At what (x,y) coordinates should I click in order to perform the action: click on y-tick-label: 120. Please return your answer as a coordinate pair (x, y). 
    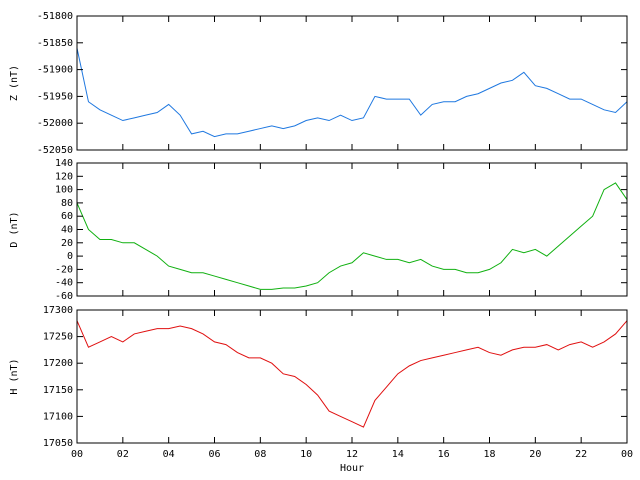
    Looking at the image, I should click on (64, 176).